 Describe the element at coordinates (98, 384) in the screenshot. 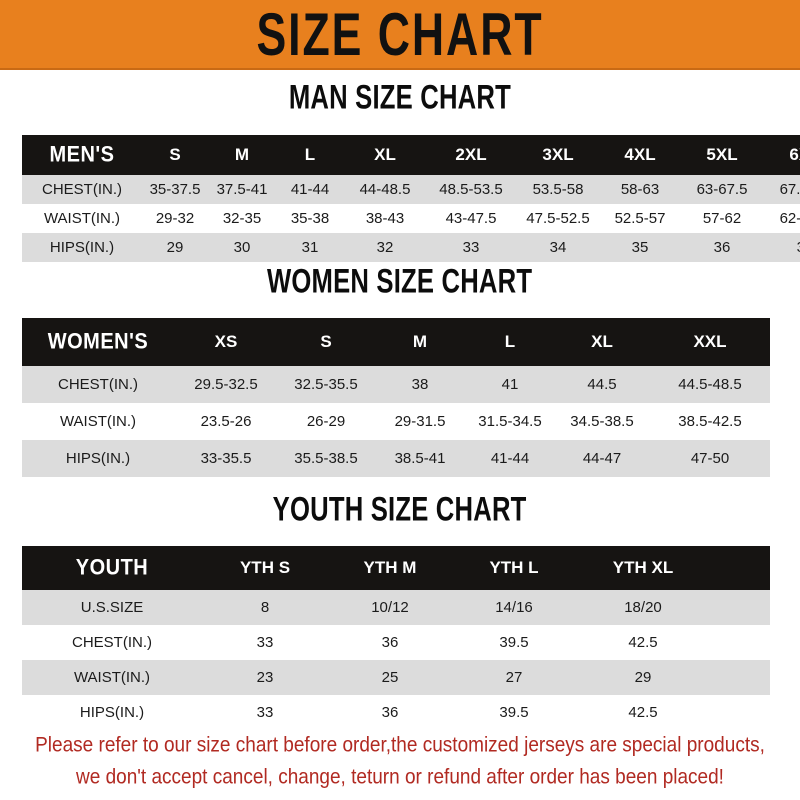

I see `women-measure-label: CHEST(IN.)` at that location.